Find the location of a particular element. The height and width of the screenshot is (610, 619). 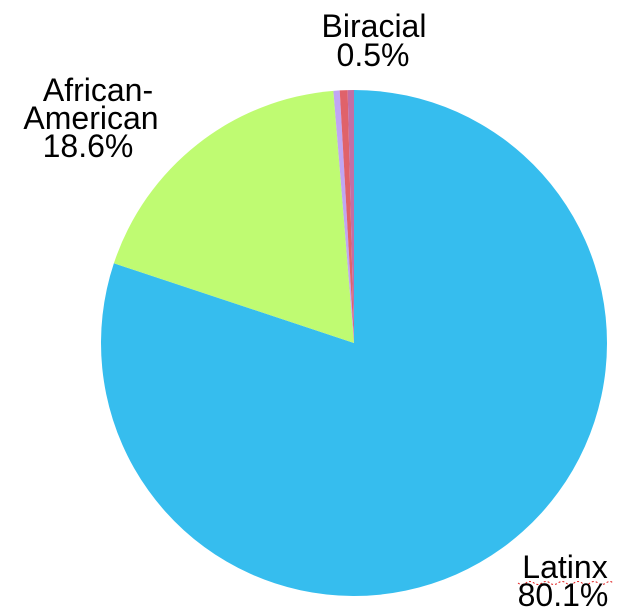

pie-slice-other is located at coordinates (343, 216).